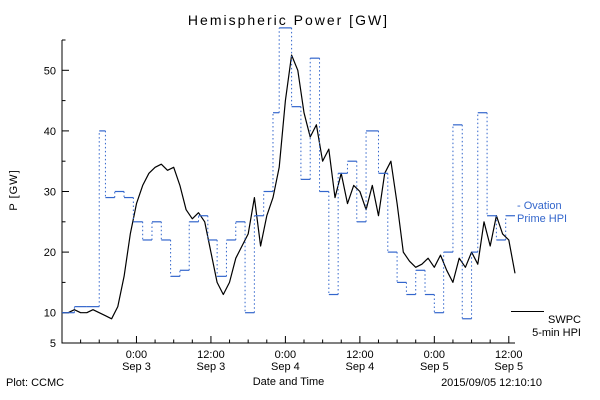 The image size is (600, 400). What do you see at coordinates (539, 206) in the screenshot?
I see `legend-ovation-line1: - Ovation` at bounding box center [539, 206].